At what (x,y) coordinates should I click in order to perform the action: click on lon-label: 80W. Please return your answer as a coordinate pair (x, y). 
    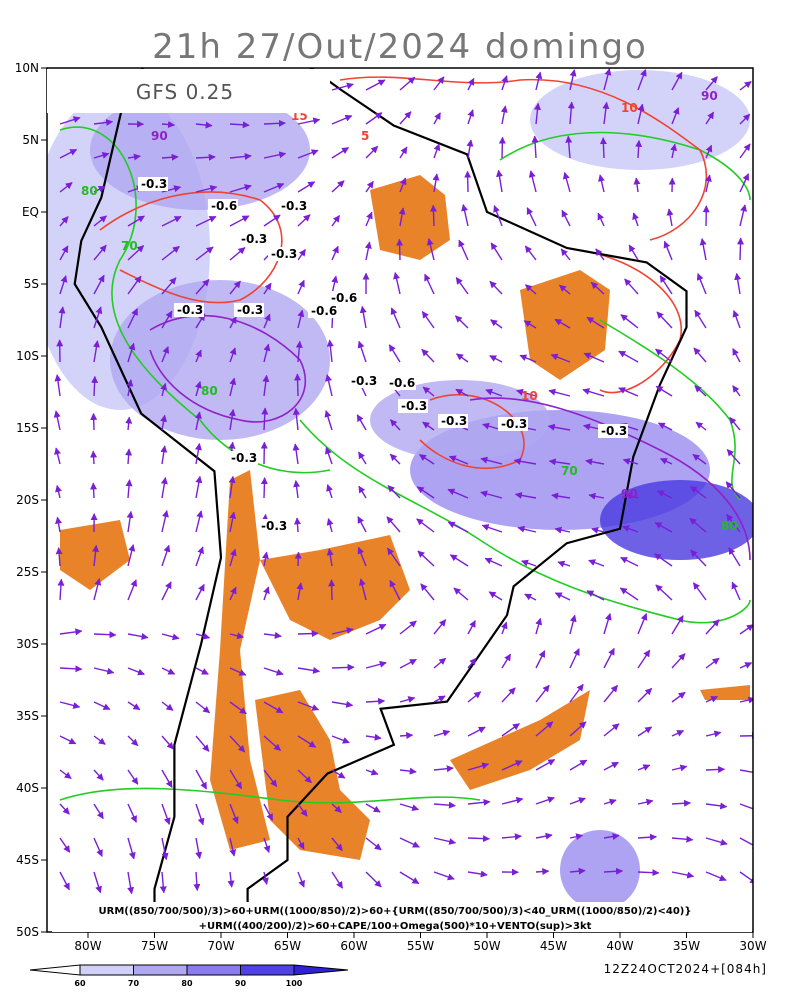
    Looking at the image, I should click on (87, 946).